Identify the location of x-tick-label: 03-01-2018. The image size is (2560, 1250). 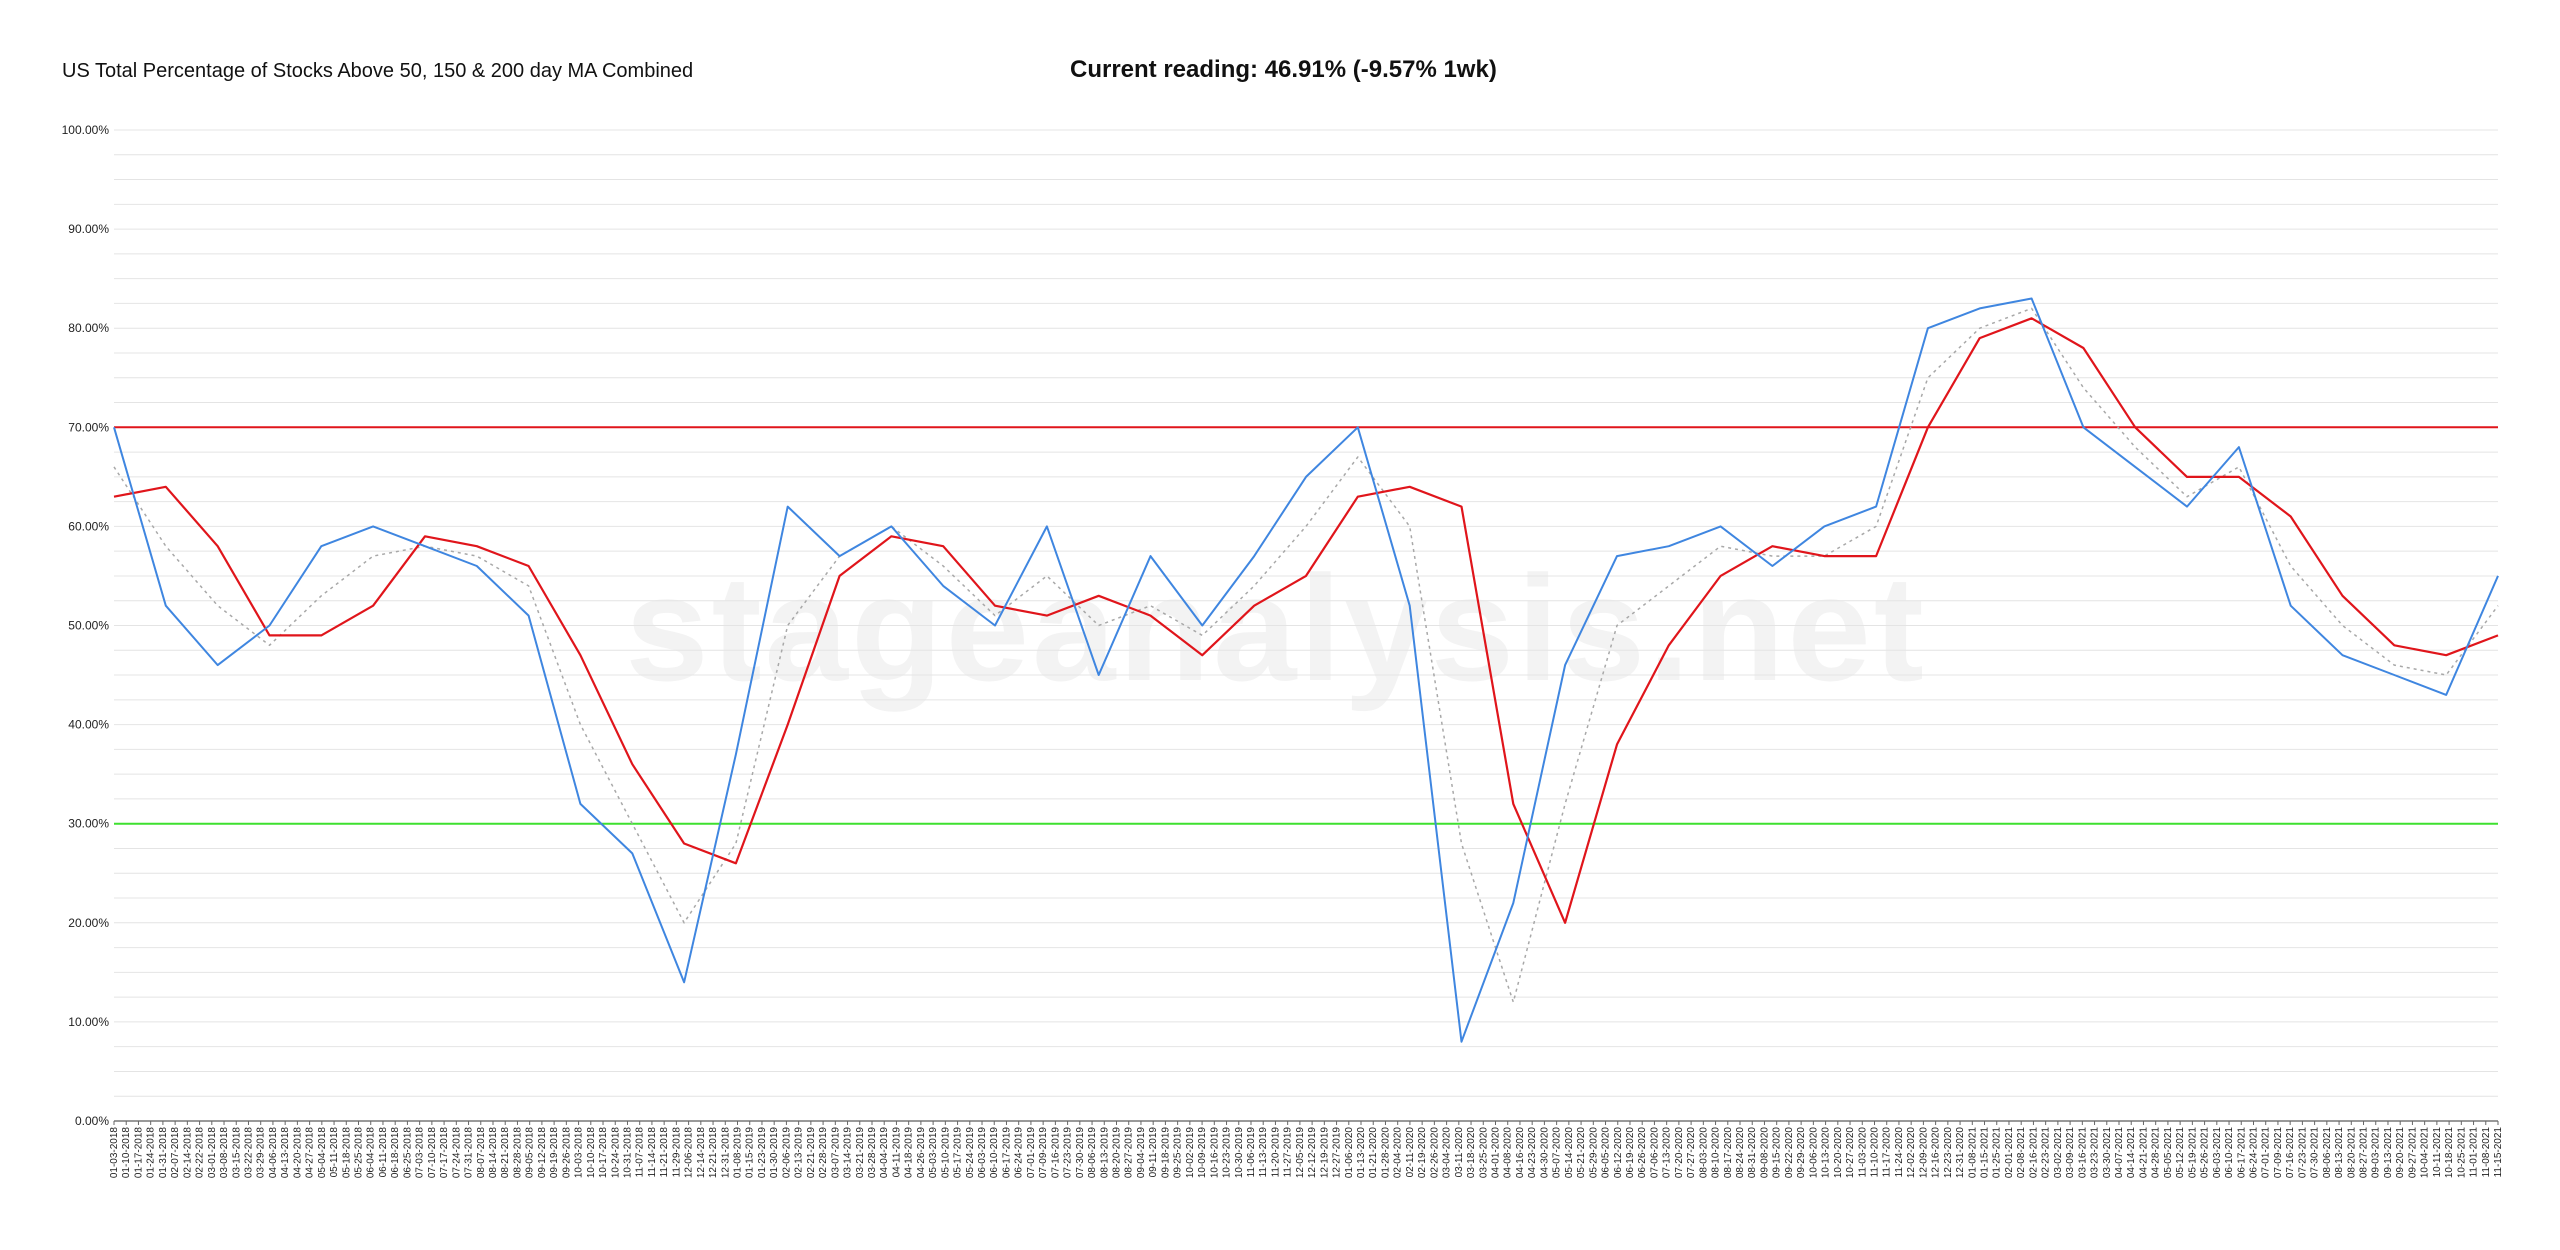
(212, 1153).